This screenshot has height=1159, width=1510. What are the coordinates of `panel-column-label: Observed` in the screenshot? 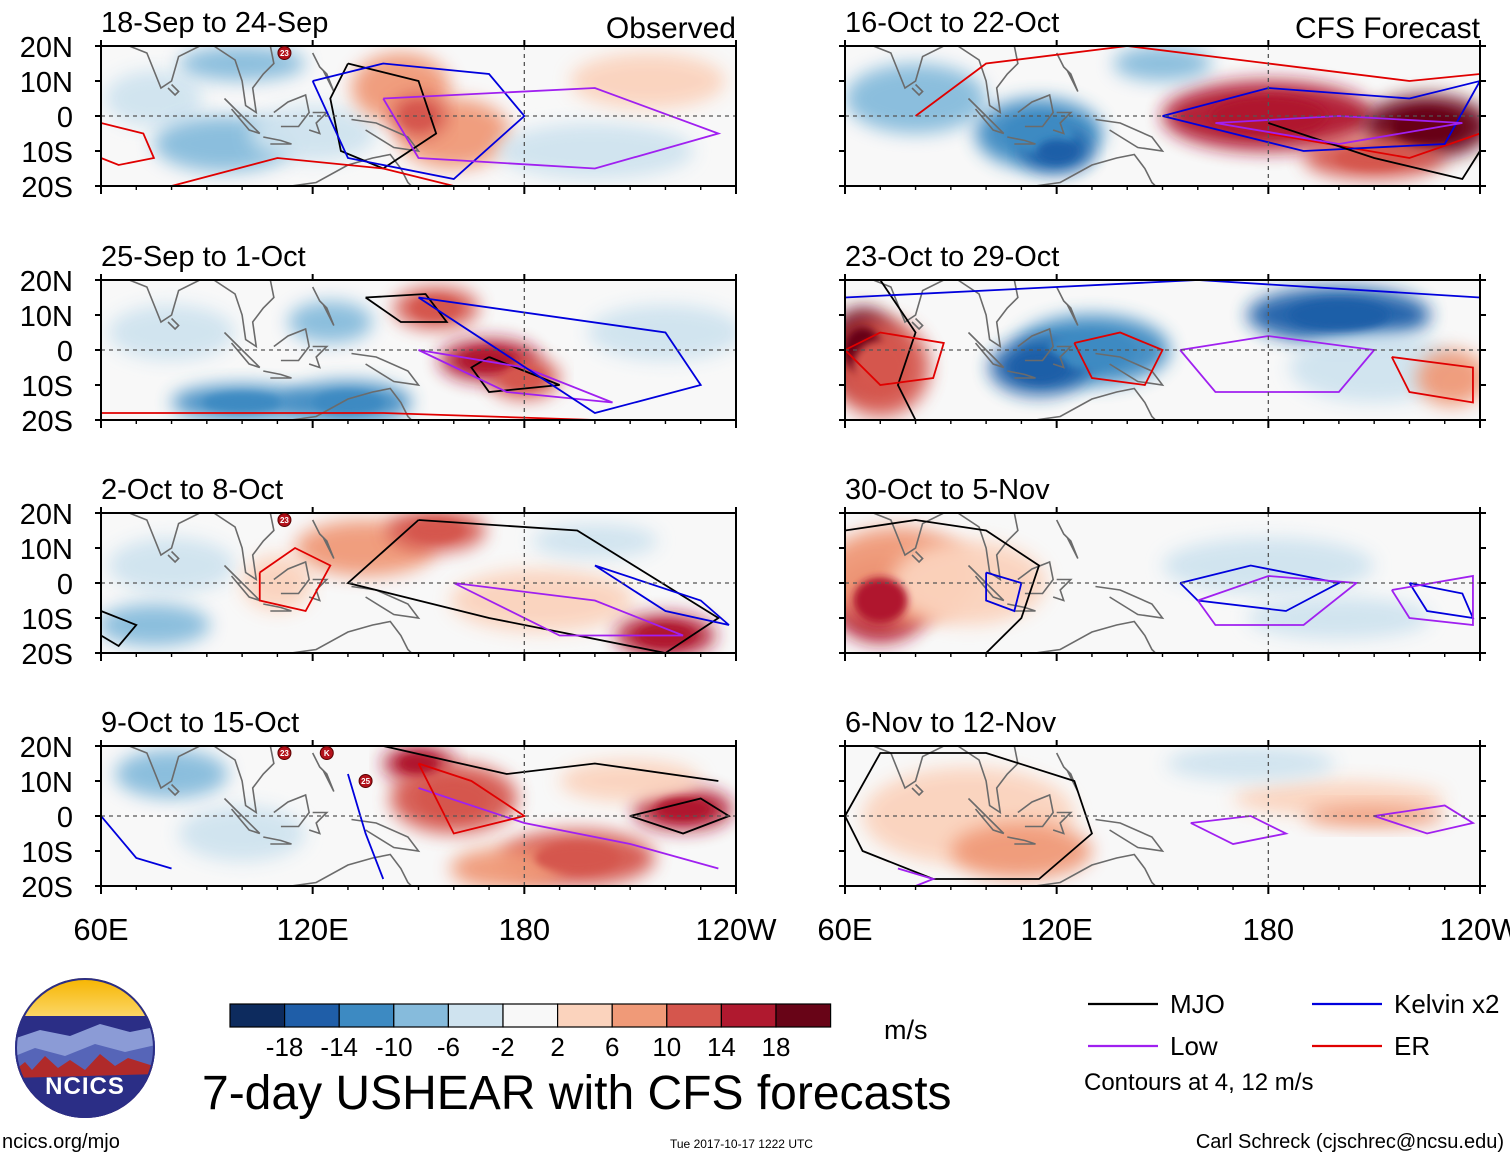 It's located at (671, 28).